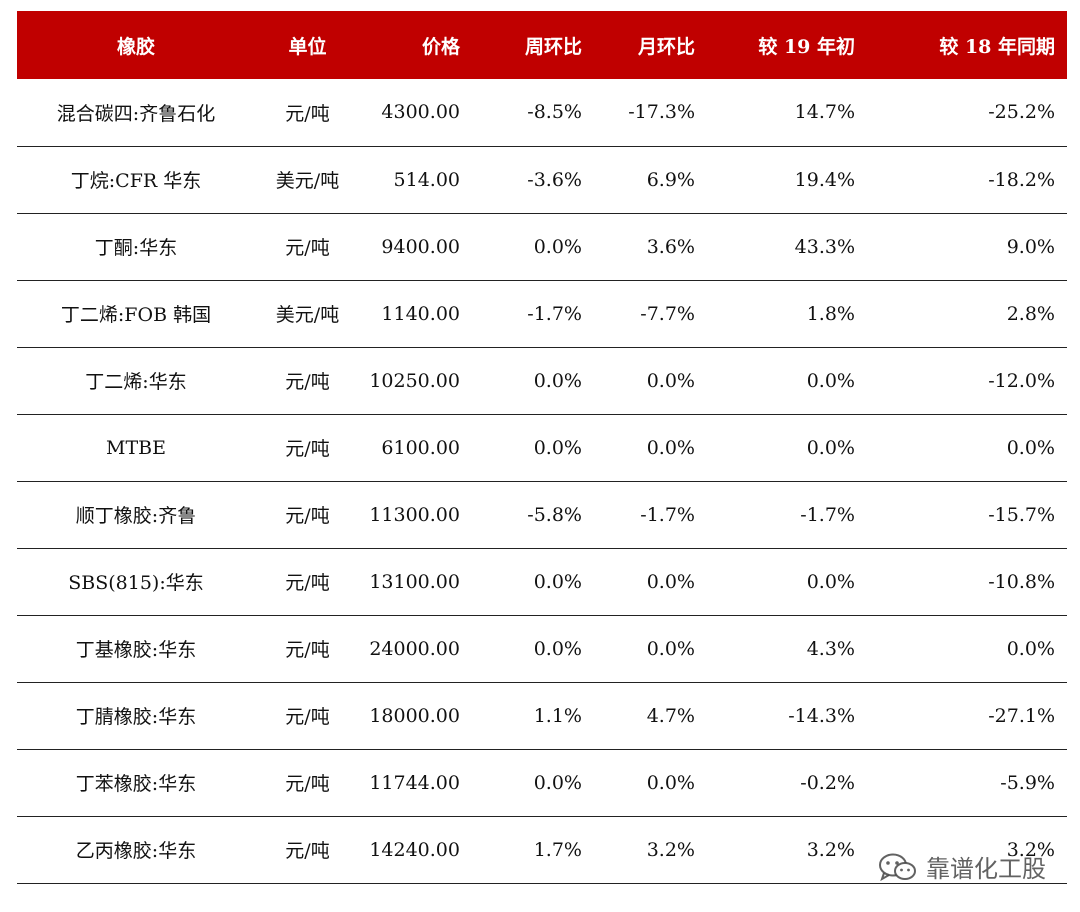 Image resolution: width=1080 pixels, height=912 pixels. What do you see at coordinates (806, 46) in the screenshot?
I see `header-since-2019-start: 较 19 年初` at bounding box center [806, 46].